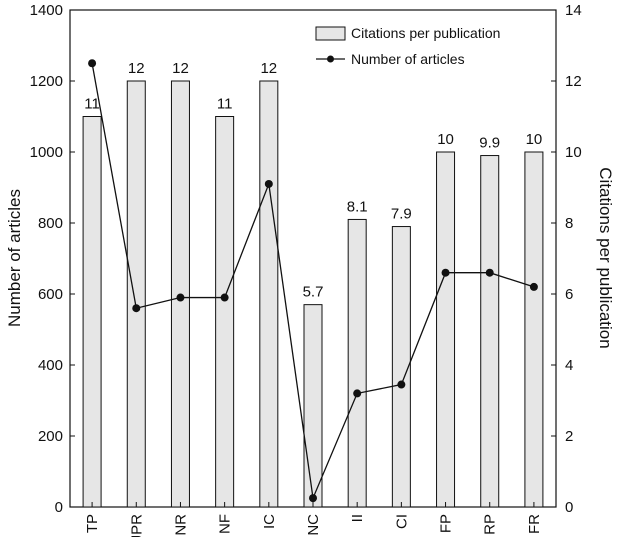  I want to click on y-left-tick-label: 1000, so click(46, 152).